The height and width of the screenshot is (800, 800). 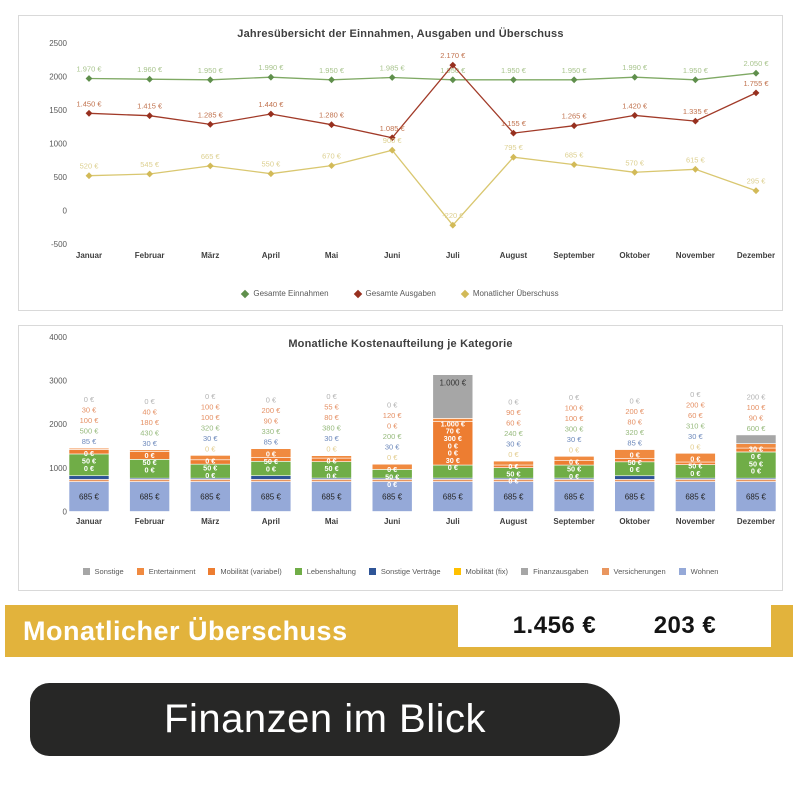 What do you see at coordinates (271, 454) in the screenshot?
I see `bar-April: 685 €0 €200 €90 €330 €85 €0 €50 €0 €` at bounding box center [271, 454].